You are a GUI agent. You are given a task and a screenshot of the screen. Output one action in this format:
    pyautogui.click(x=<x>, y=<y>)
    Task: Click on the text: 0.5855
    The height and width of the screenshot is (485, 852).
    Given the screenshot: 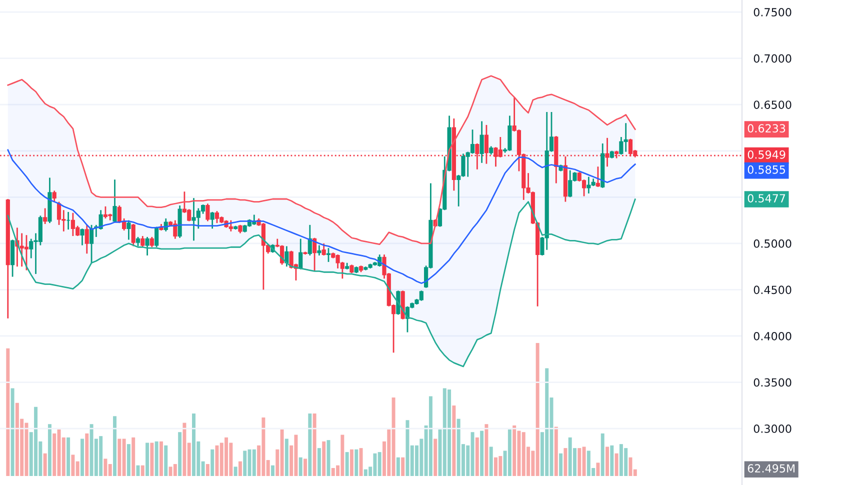 What is the action you would take?
    pyautogui.click(x=767, y=169)
    